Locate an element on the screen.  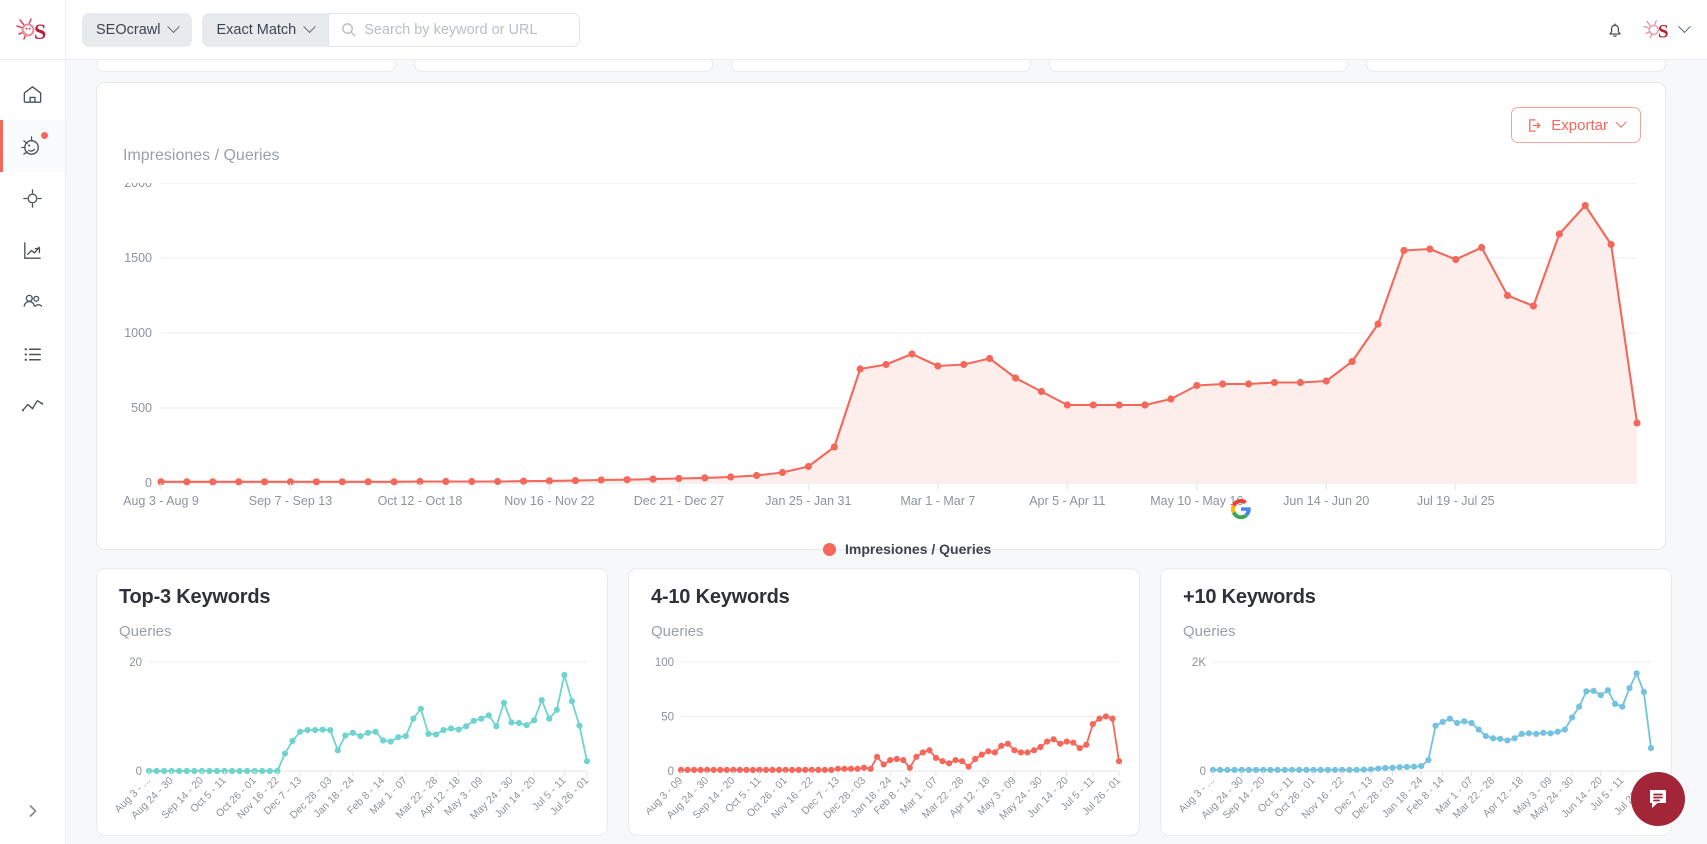
bell-icon is located at coordinates (1615, 30).